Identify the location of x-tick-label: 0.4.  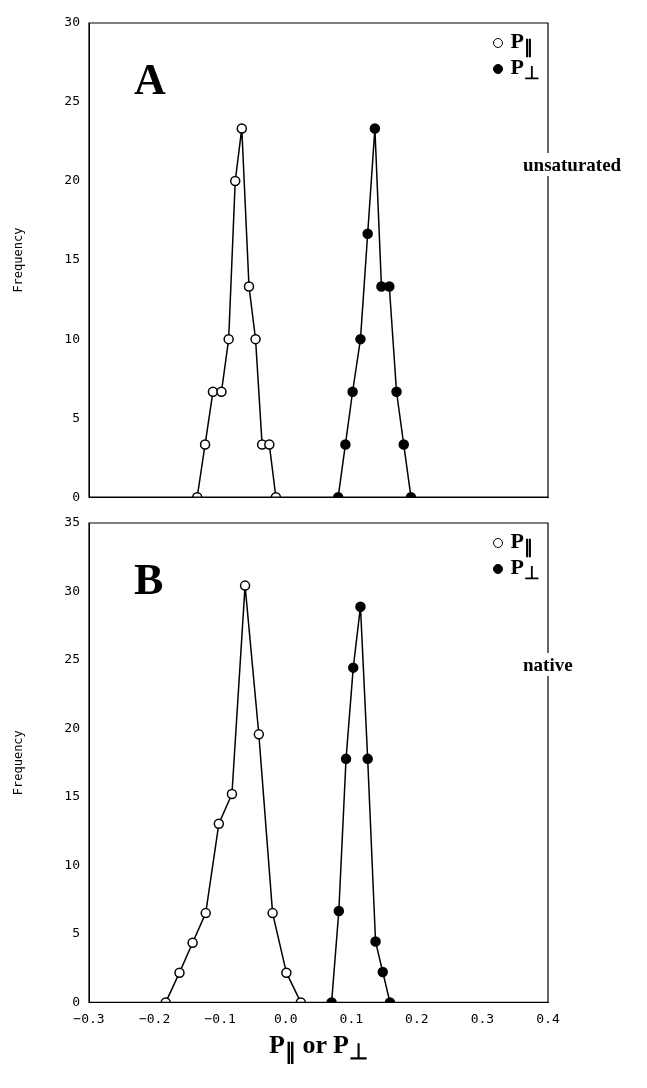
(548, 1018).